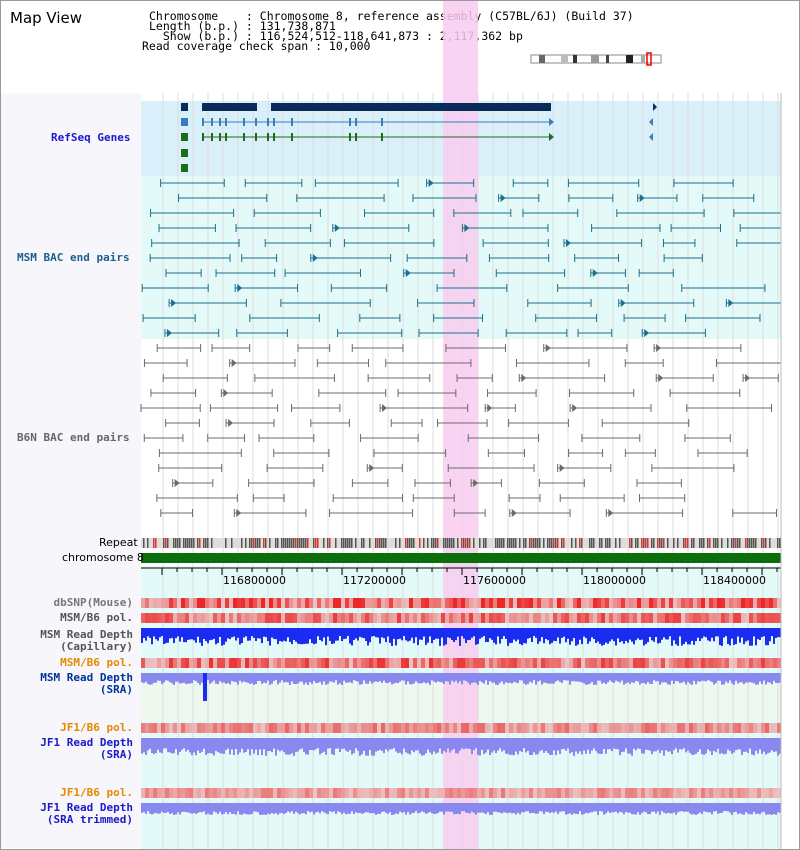 This screenshot has width=800, height=850. I want to click on label-refseq-genes: RefSeq Genes, so click(91, 137).